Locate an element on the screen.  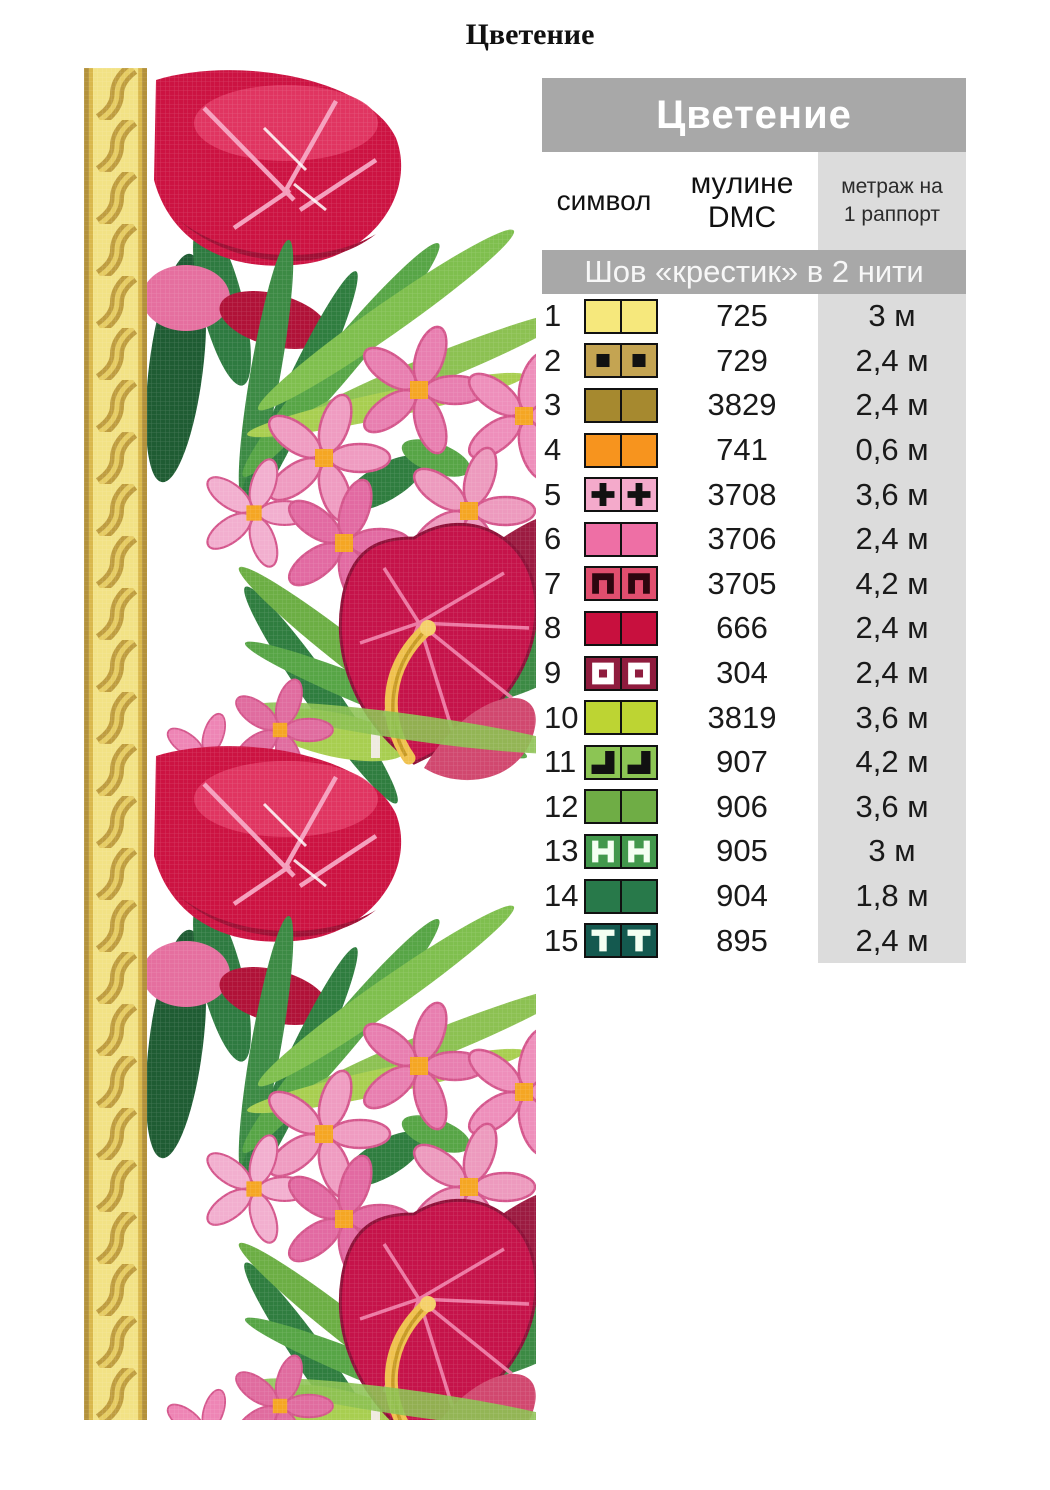
dmc-code: 3708 is located at coordinates (742, 494).